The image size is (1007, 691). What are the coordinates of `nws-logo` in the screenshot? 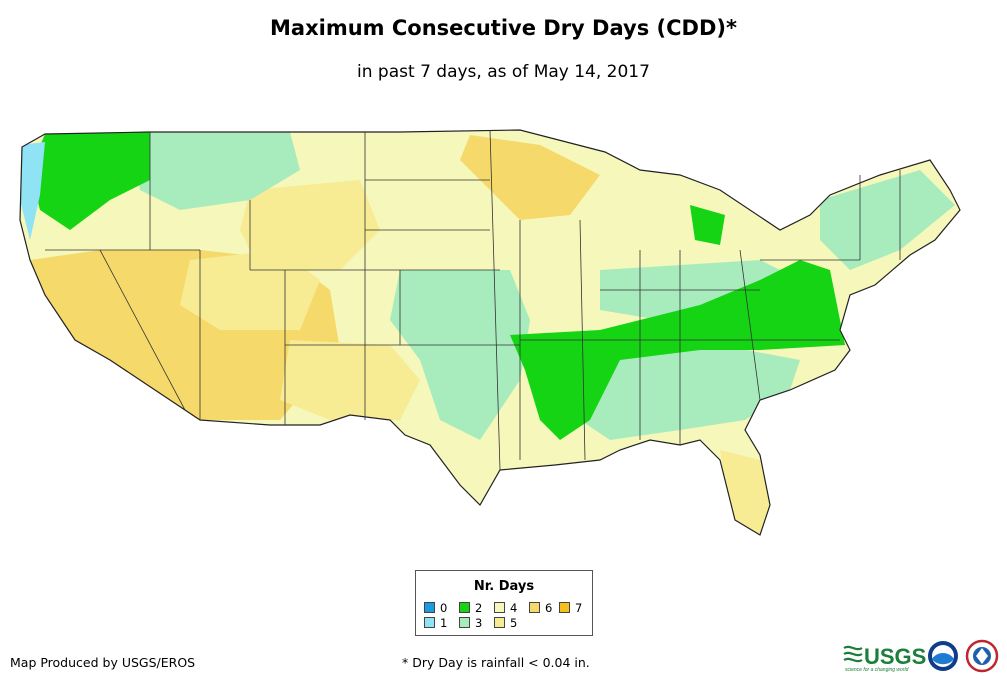 It's located at (982, 656).